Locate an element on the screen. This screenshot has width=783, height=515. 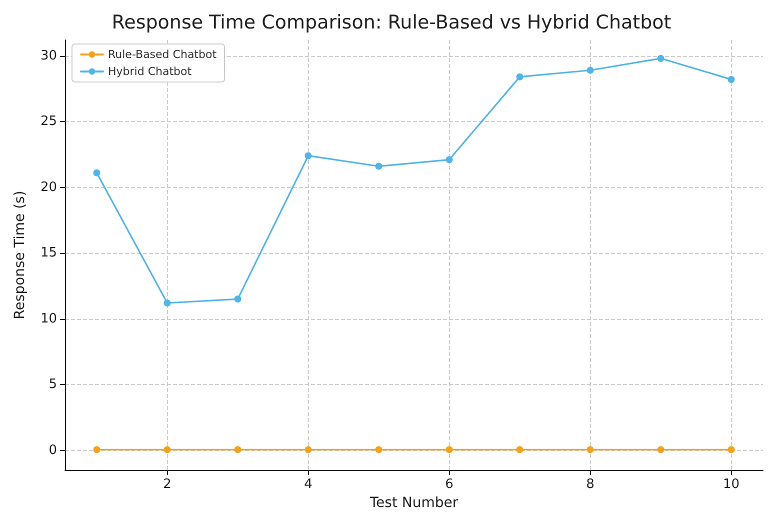
x-axis-title: Test Number is located at coordinates (413, 503).